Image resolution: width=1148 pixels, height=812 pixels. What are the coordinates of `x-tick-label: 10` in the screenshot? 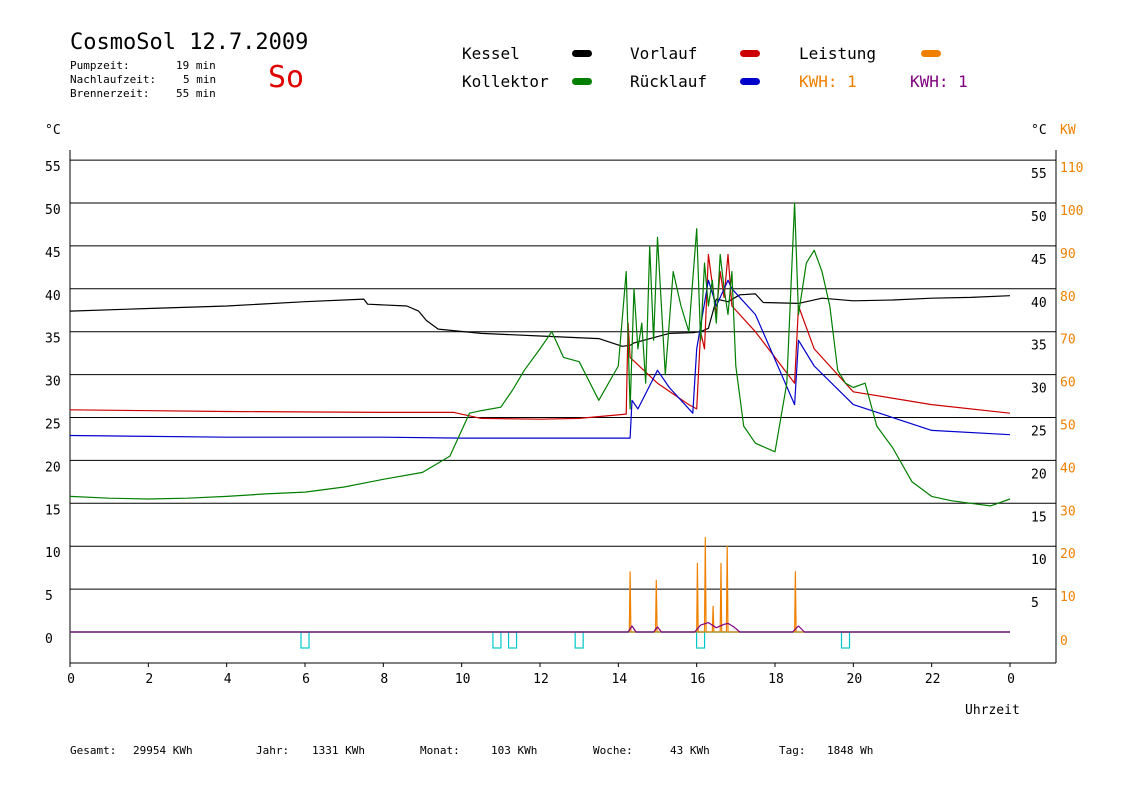 It's located at (463, 679).